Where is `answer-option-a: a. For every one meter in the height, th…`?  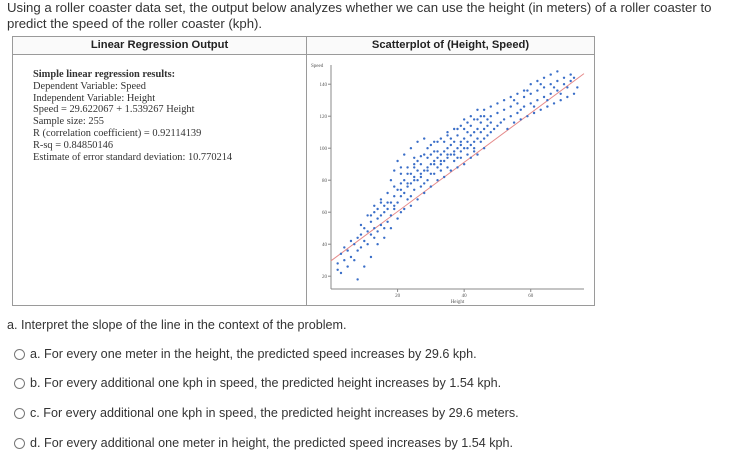 answer-option-a: a. For every one meter in the height, th… is located at coordinates (245, 354).